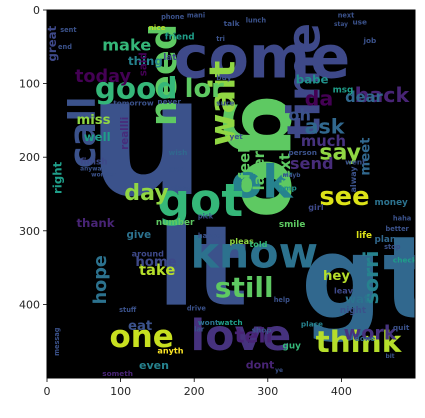 This screenshot has height=418, width=425. Describe the element at coordinates (323, 141) in the screenshot. I see `word-much-36: much` at that location.